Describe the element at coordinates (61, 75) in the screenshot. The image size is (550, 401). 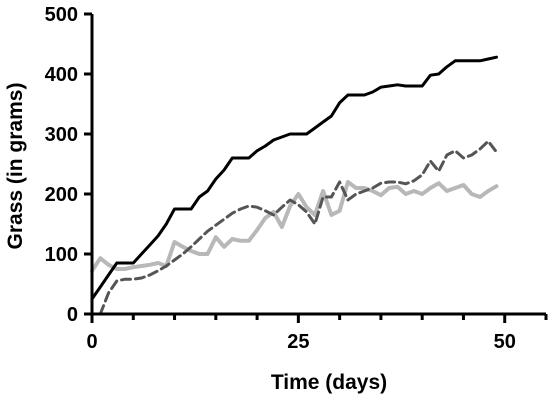
I see `y-tick-label: 400` at that location.